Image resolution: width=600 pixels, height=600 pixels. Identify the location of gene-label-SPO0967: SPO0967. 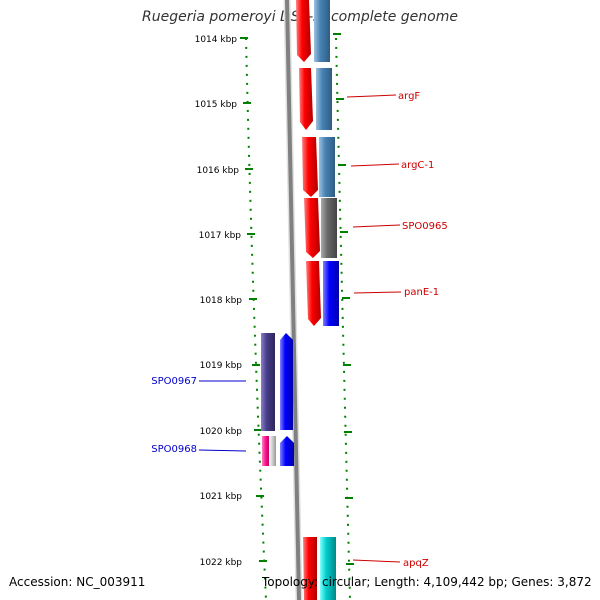
(174, 381).